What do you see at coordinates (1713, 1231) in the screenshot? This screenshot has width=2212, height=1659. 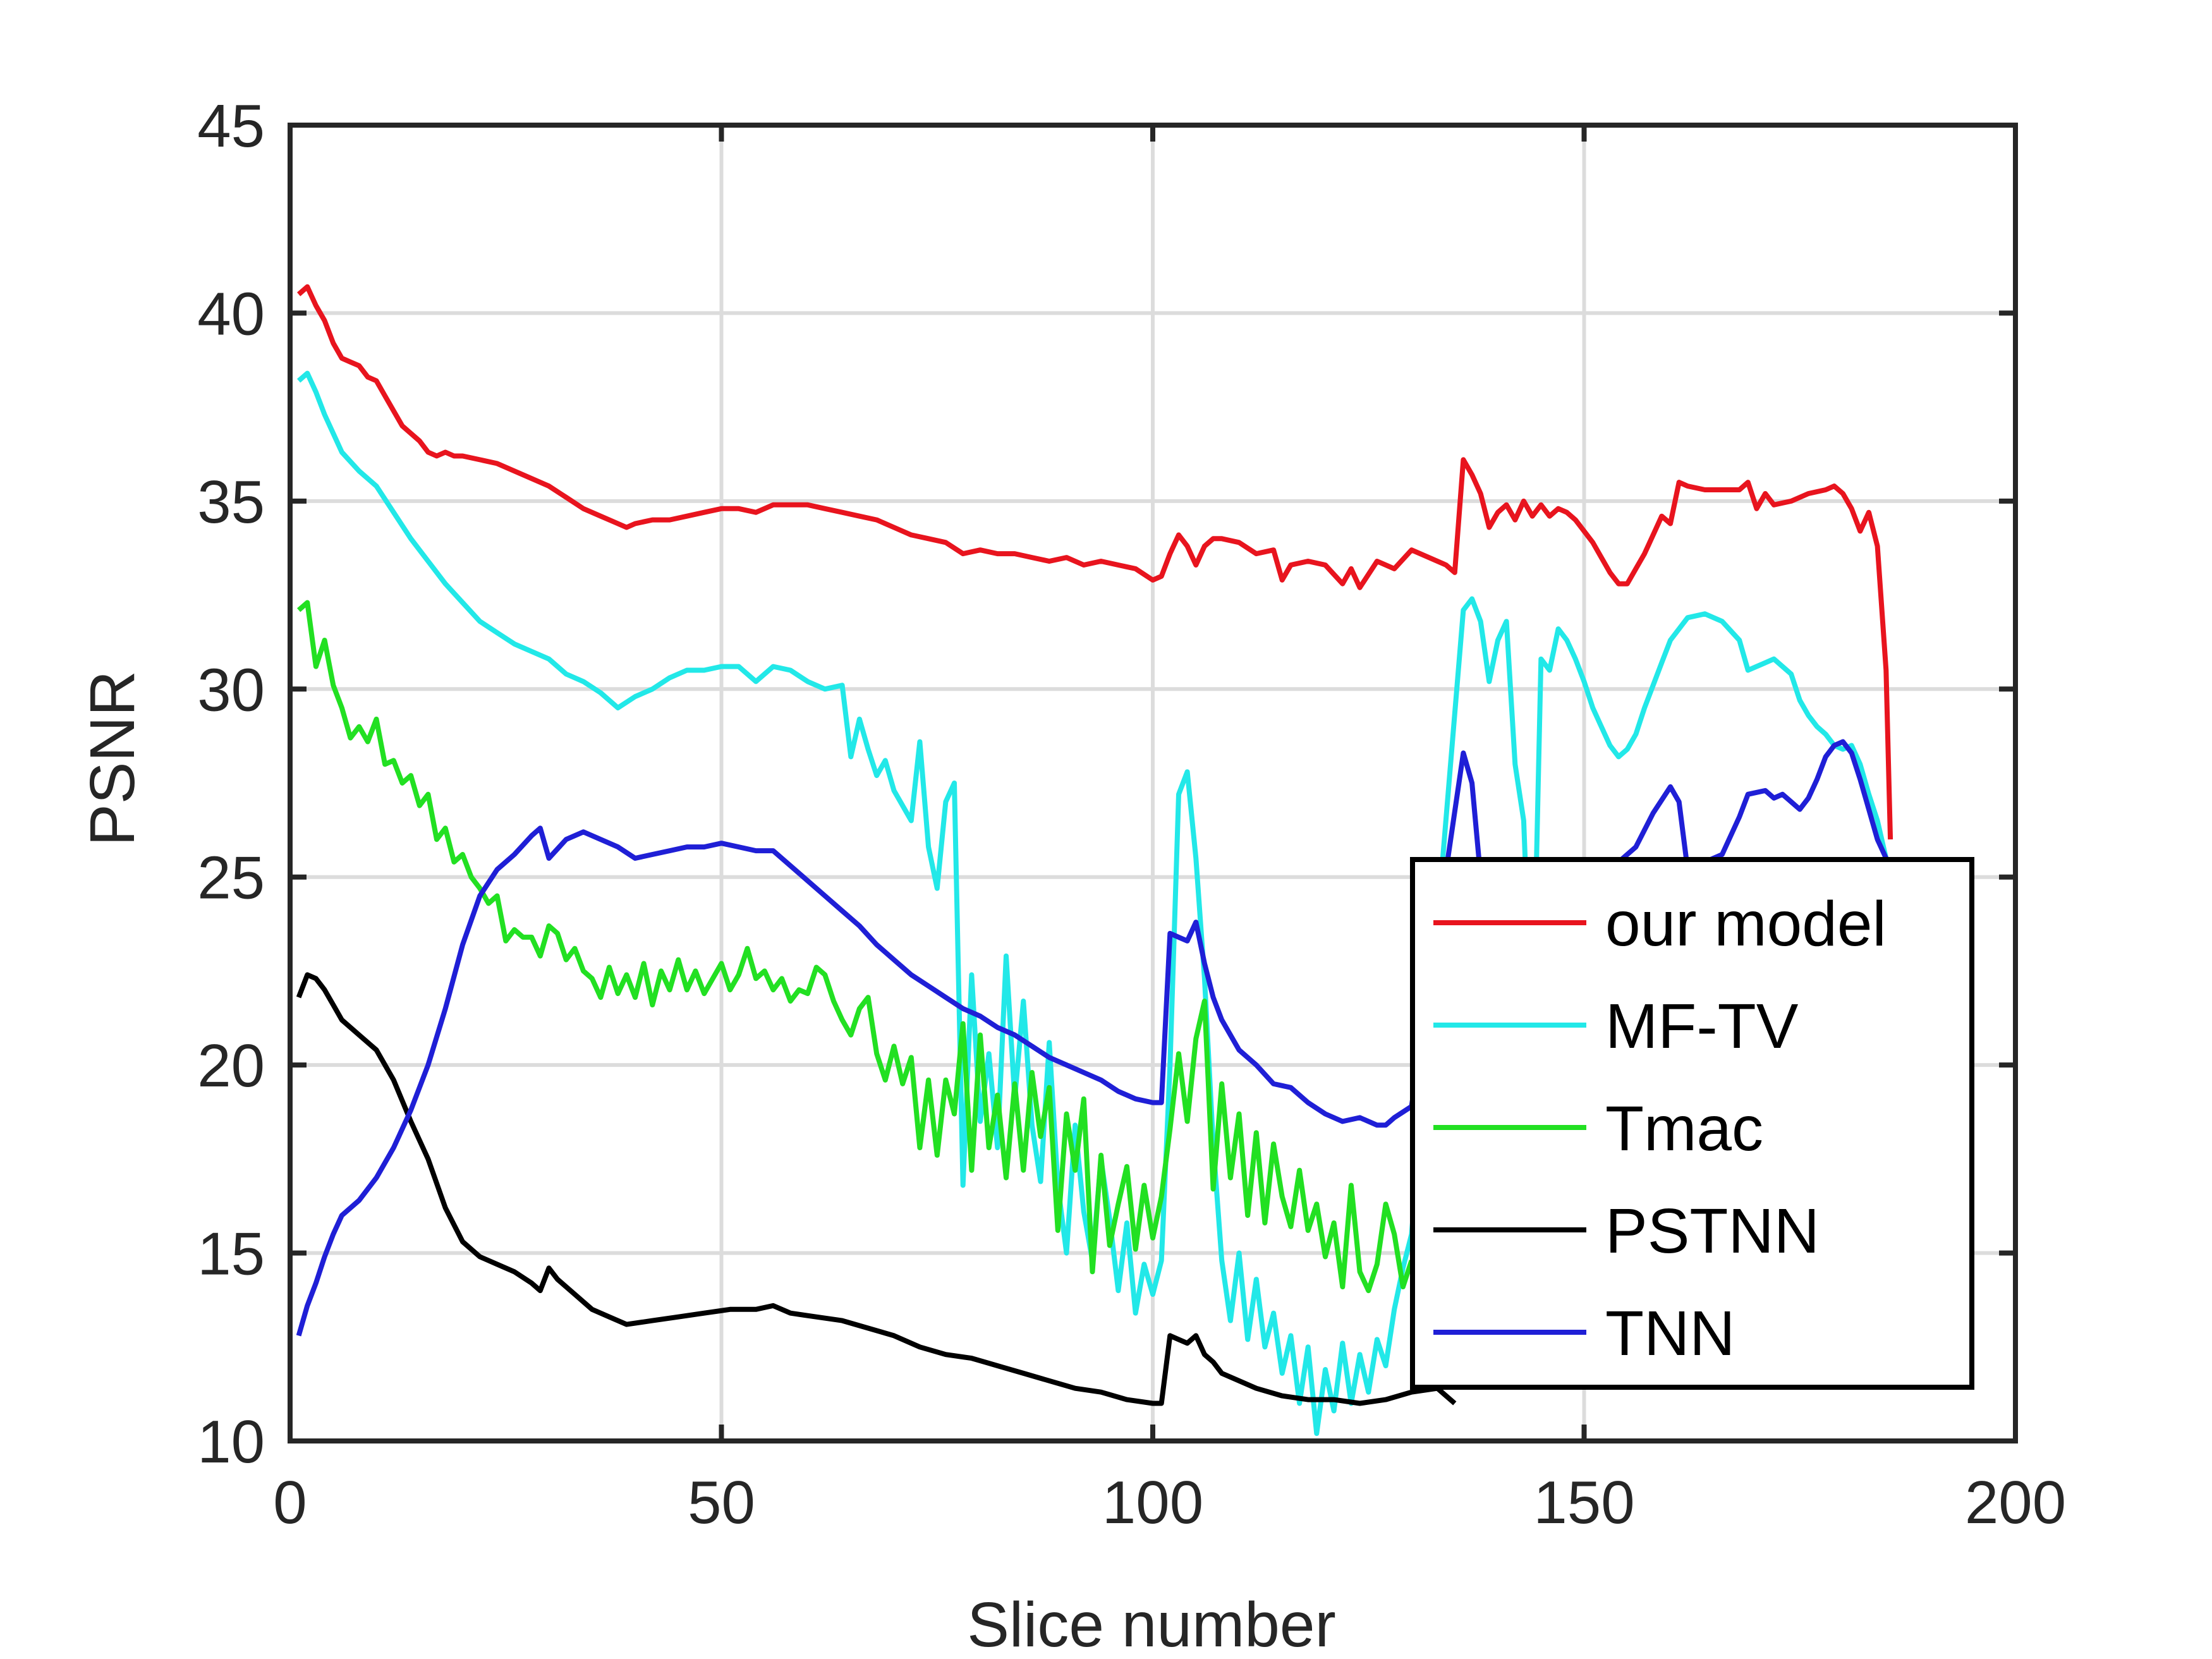 I see `legend-label-pstnn: PSTNN` at bounding box center [1713, 1231].